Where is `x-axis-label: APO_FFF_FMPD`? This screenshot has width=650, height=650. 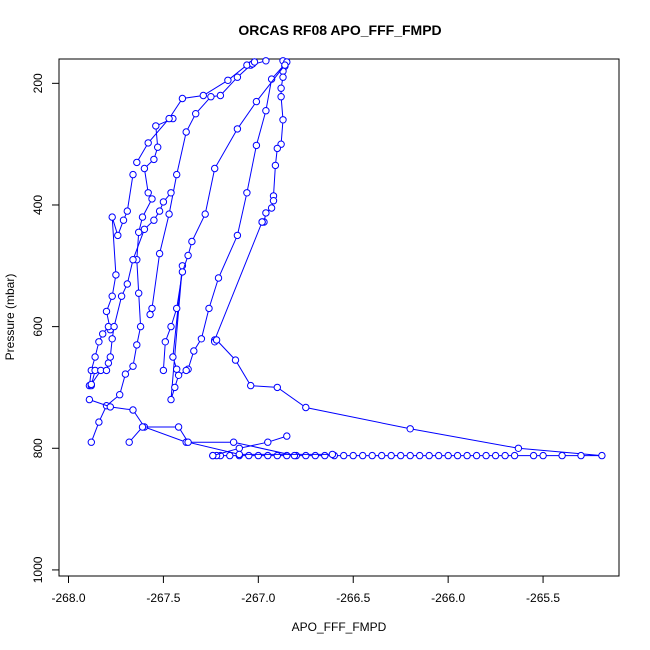 x-axis-label: APO_FFF_FMPD is located at coordinates (339, 627).